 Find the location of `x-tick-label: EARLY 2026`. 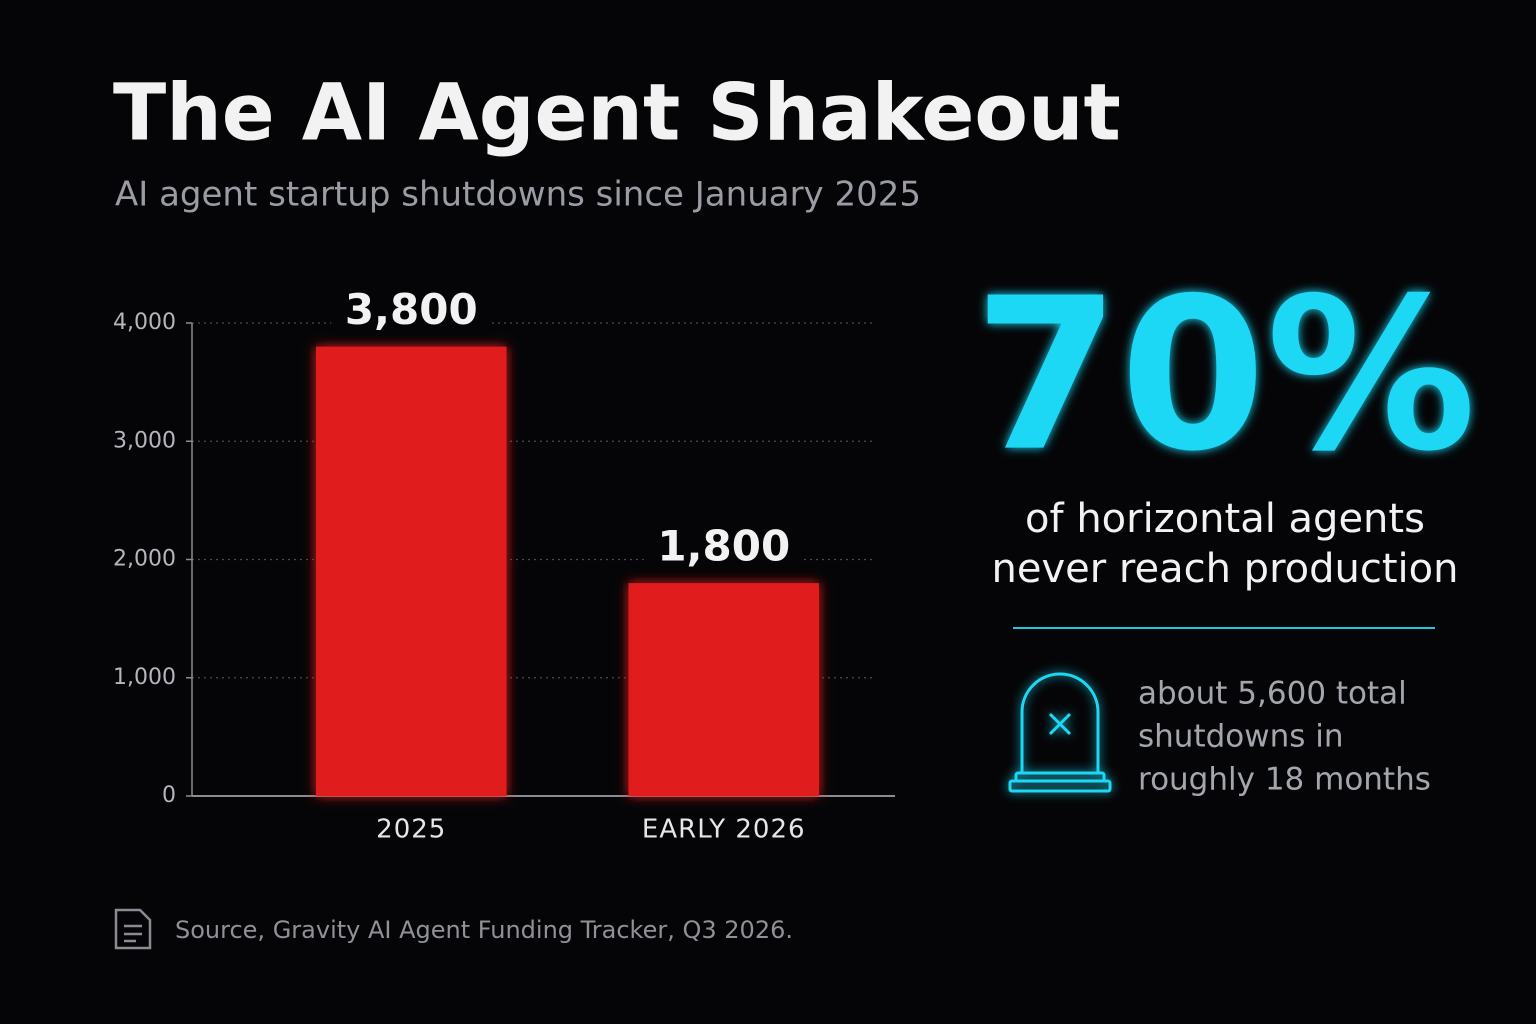

x-tick-label: EARLY 2026 is located at coordinates (724, 830).